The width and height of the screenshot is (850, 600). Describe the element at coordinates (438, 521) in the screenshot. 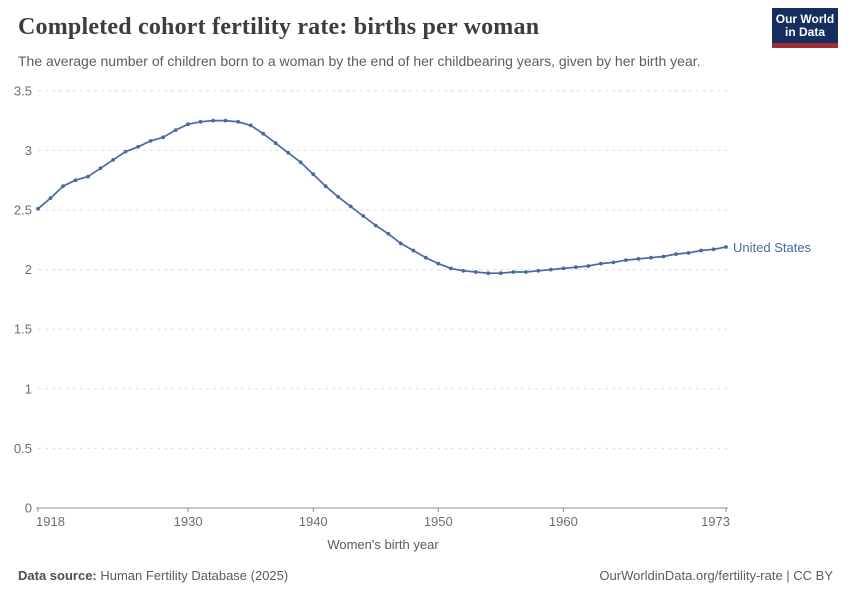

I see `x-tick-label: 1950` at that location.